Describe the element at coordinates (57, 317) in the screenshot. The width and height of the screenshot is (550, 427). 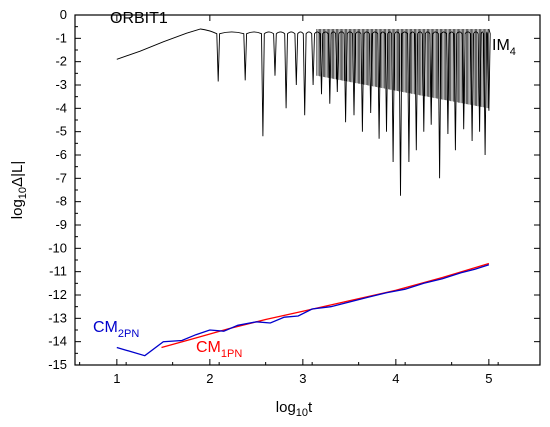
I see `y-tick-label: -13` at that location.